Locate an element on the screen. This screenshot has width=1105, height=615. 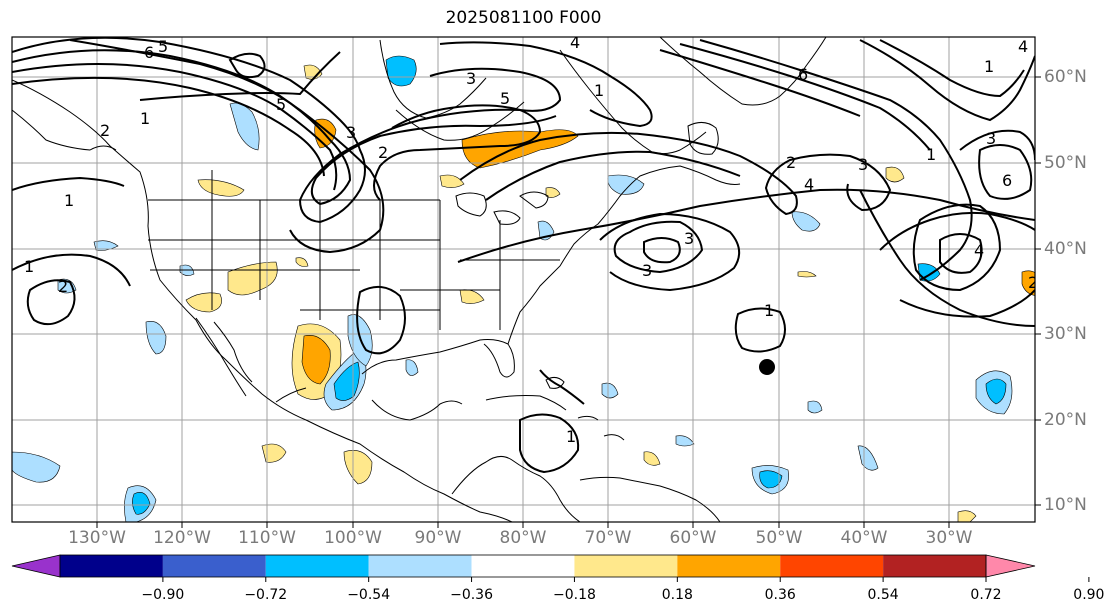
great-lakes is located at coordinates (502, 208).